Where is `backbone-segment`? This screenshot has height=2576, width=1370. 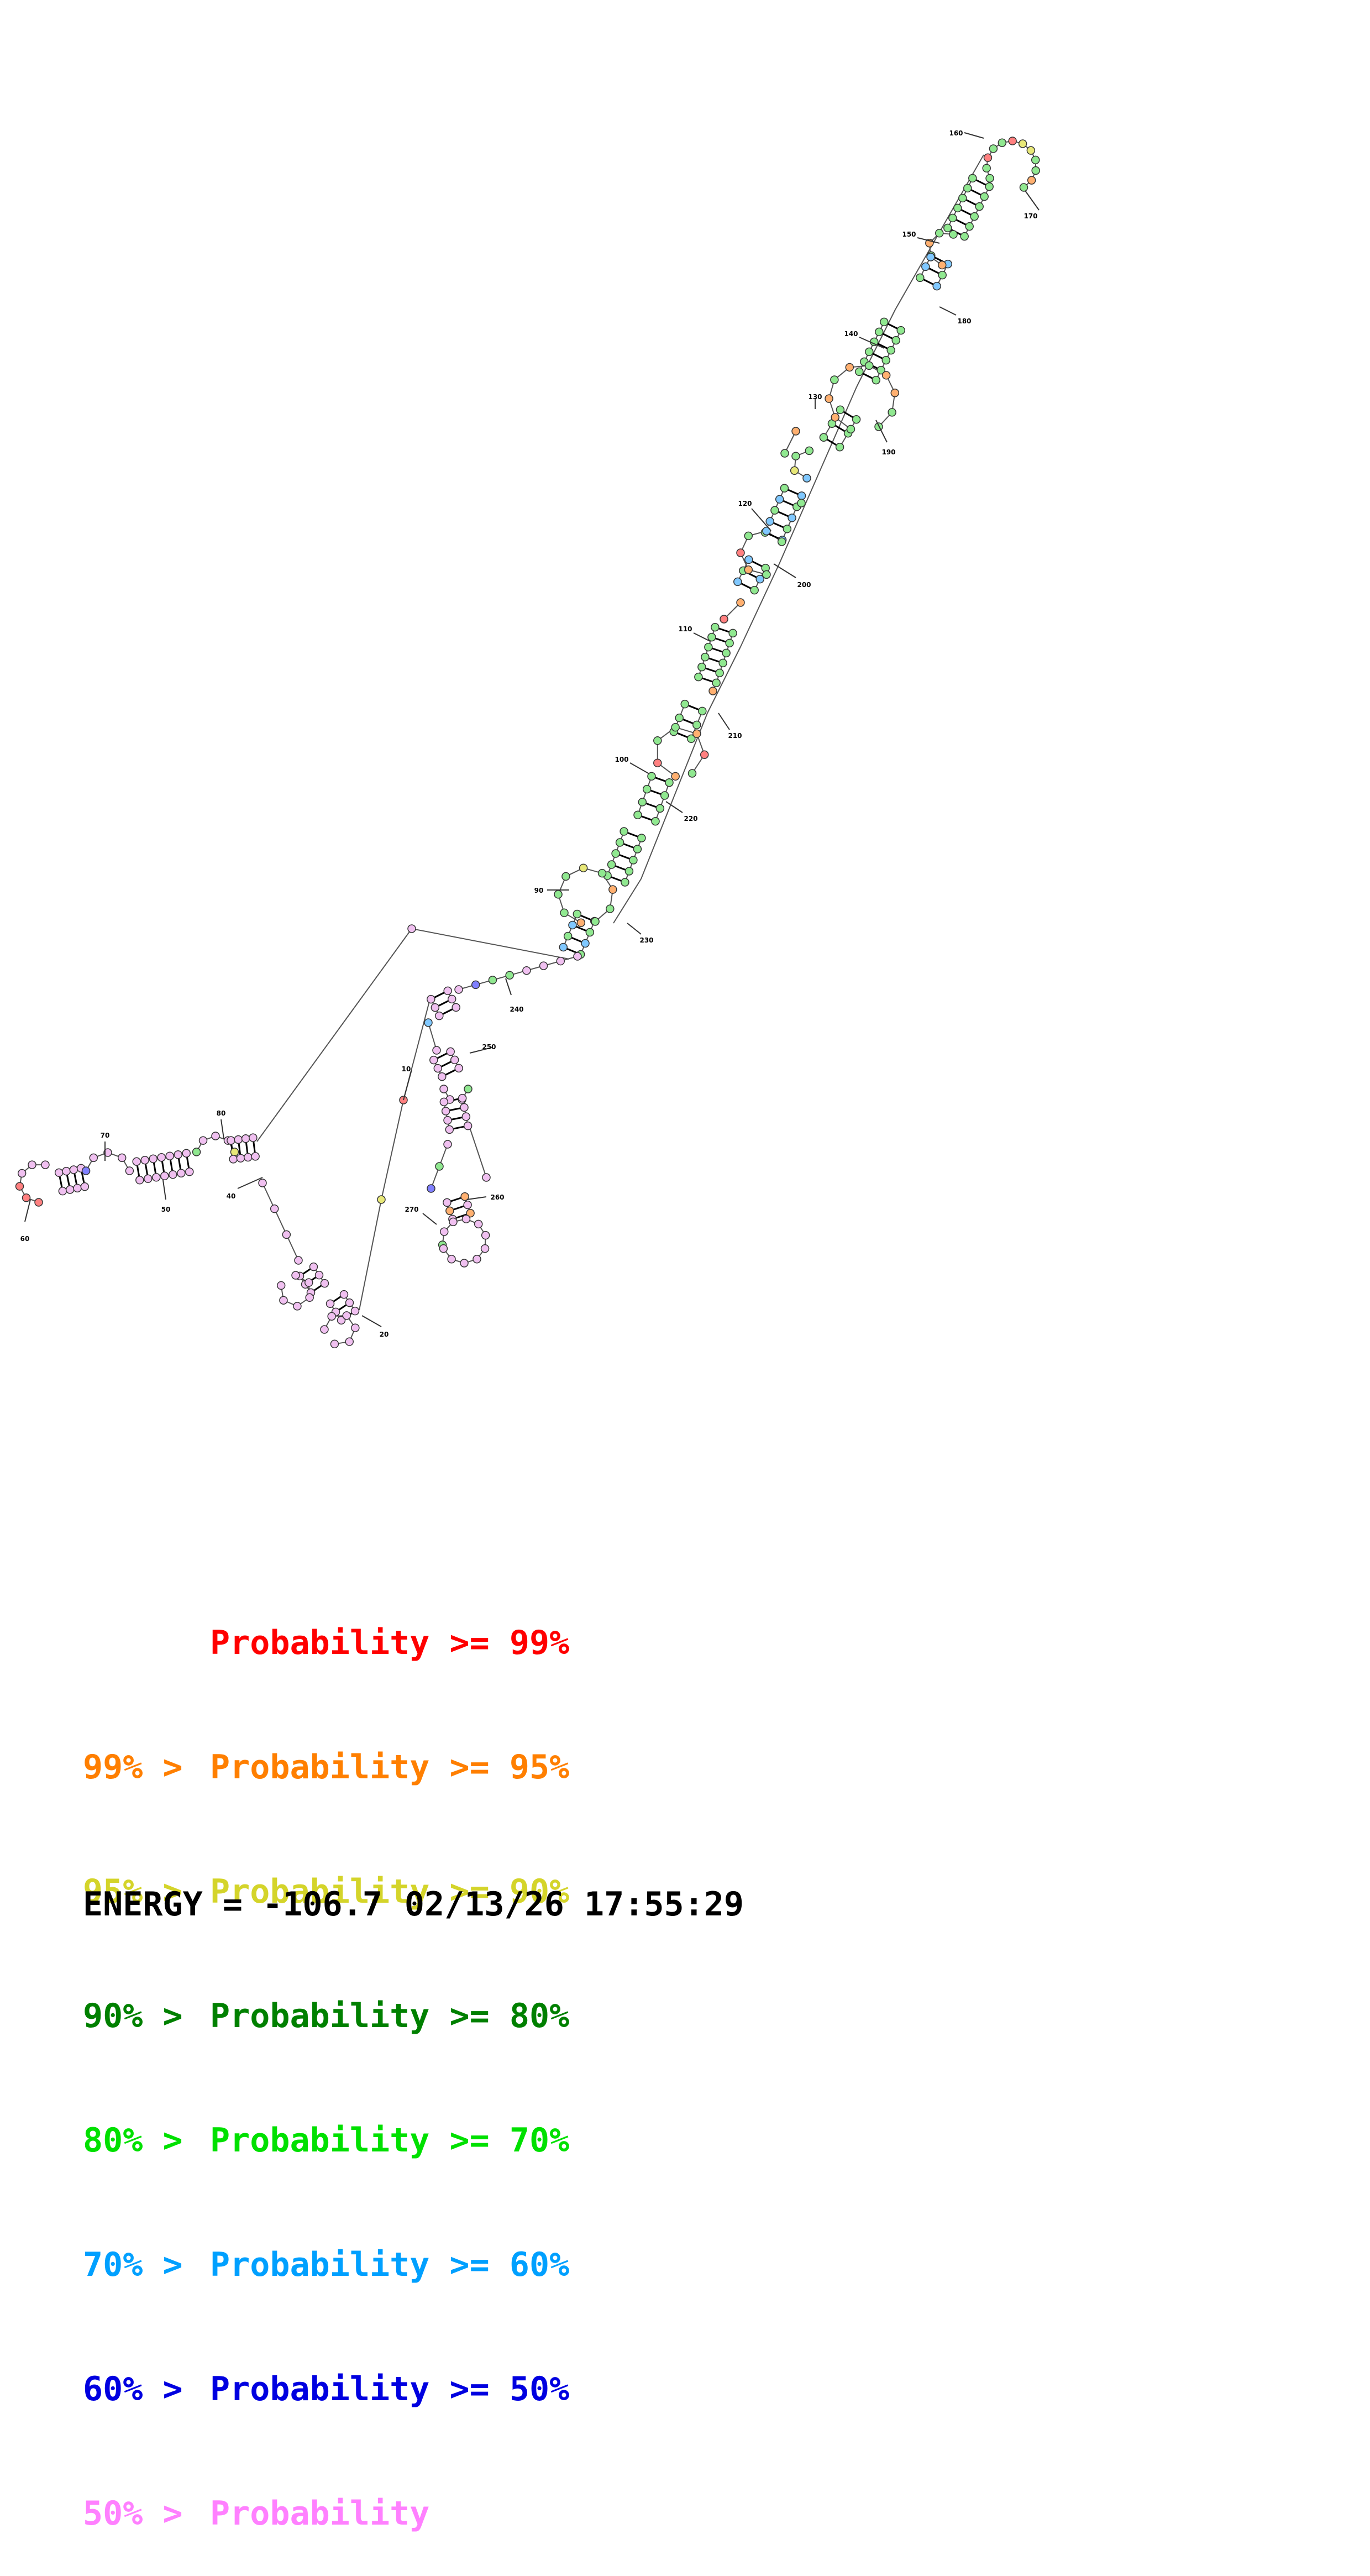 backbone-segment is located at coordinates (478, 1152).